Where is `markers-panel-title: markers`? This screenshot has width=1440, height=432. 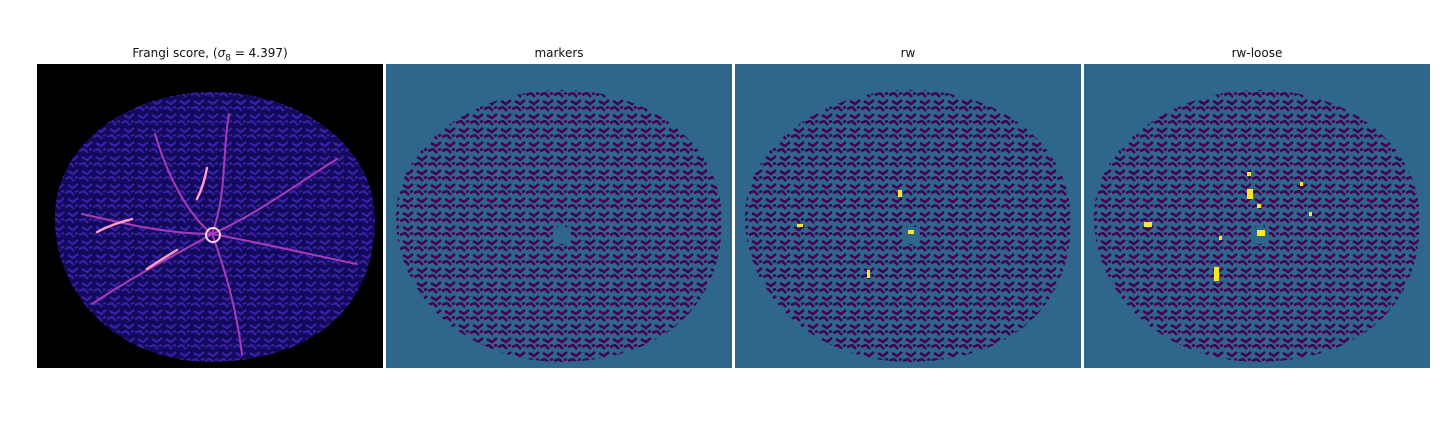 markers-panel-title: markers is located at coordinates (559, 53).